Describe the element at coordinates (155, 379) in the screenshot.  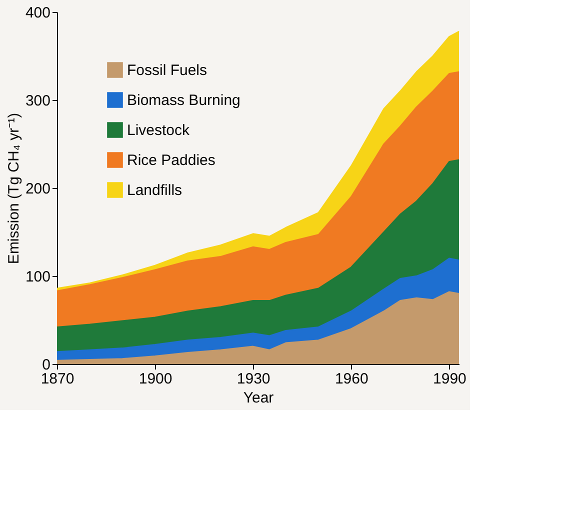
I see `x-tick-label: 1900` at that location.